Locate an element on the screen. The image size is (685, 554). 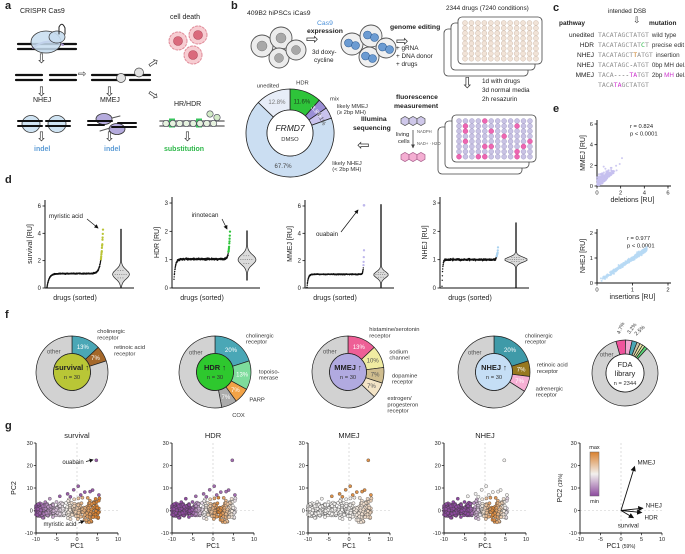
y-tick-label: 20 is located at coordinates (302, 467).